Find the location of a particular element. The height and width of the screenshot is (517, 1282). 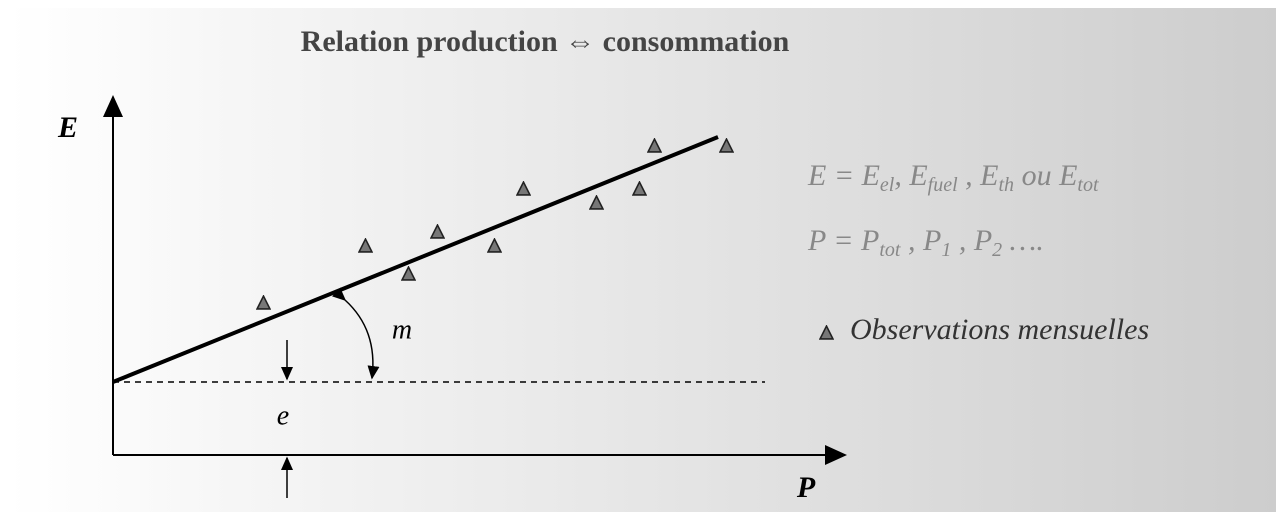

subscript: 1 is located at coordinates (946, 250).